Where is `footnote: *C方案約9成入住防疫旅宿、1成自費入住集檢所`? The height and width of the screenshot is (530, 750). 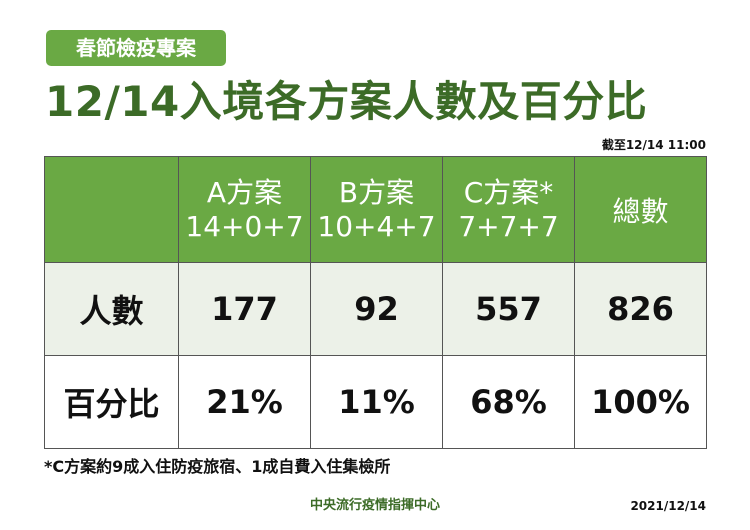
footnote: *C方案約9成入住防疫旅宿、1成自費入住集檢所 is located at coordinates (217, 466).